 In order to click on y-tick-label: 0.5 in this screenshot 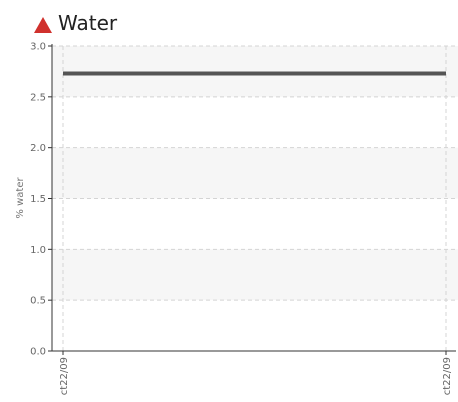, I will do `click(38, 301)`.